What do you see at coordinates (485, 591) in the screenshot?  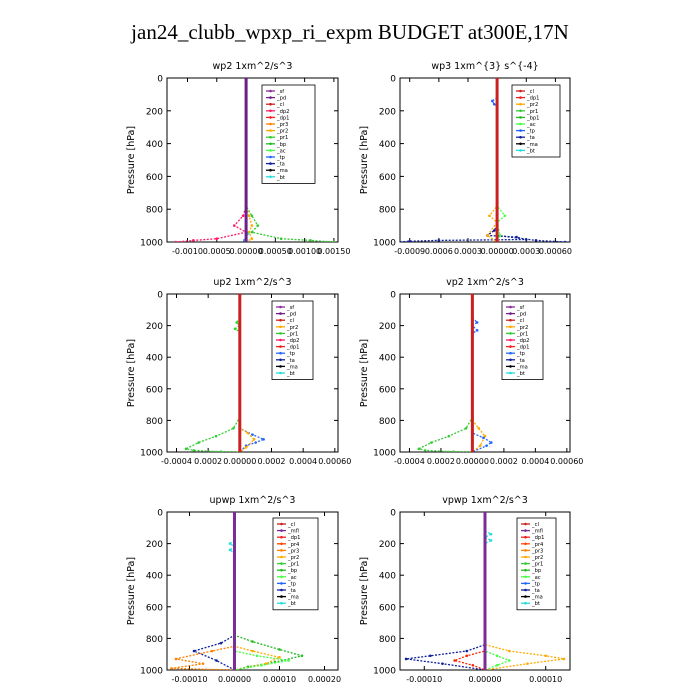 I see `series-group` at bounding box center [485, 591].